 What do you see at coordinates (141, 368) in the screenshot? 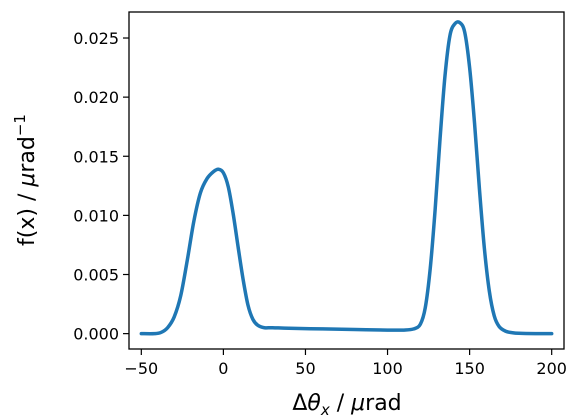
I see `x-tick-label: −50` at bounding box center [141, 368].